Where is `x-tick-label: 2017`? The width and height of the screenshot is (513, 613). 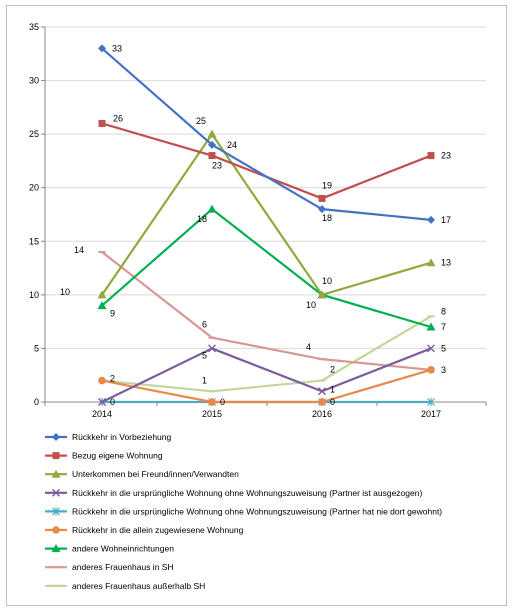 x-tick-label: 2017 is located at coordinates (431, 414).